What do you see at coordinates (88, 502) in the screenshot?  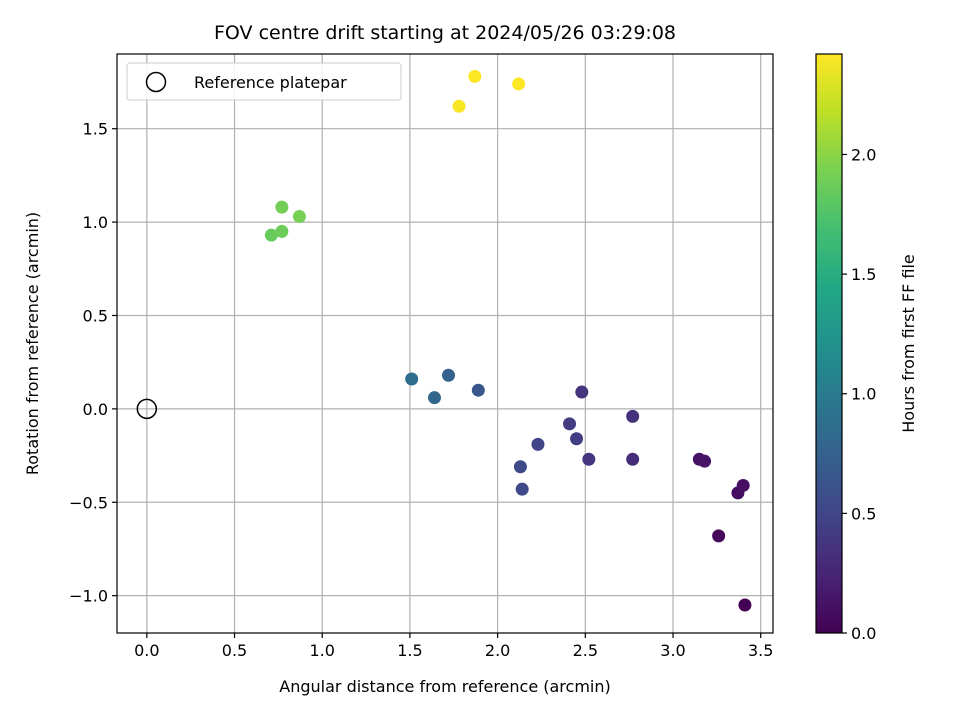 I see `y-tick-label: −0.5` at bounding box center [88, 502].